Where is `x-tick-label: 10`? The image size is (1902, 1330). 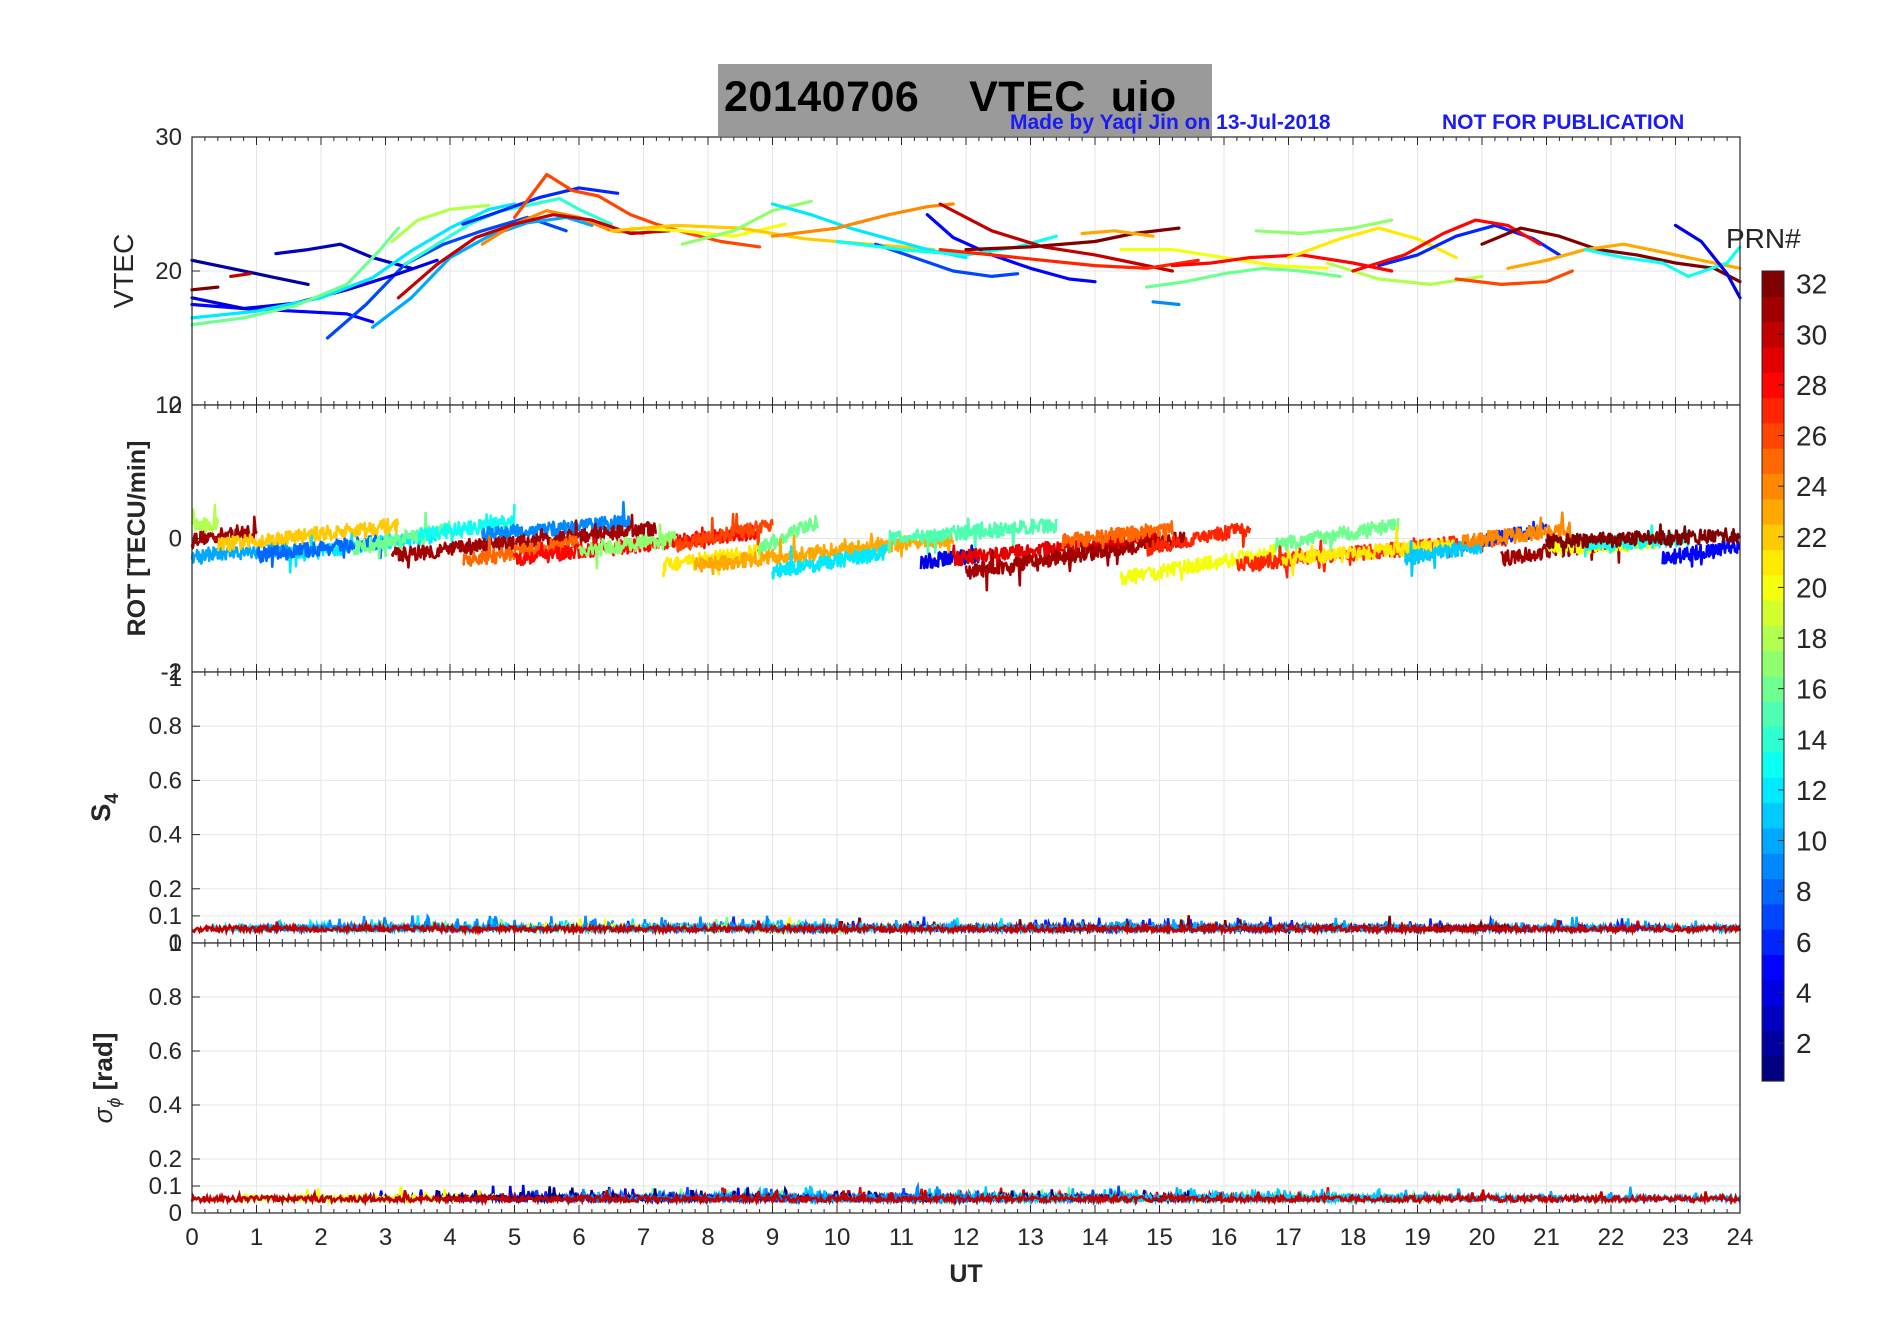
x-tick-label: 10 is located at coordinates (837, 1237).